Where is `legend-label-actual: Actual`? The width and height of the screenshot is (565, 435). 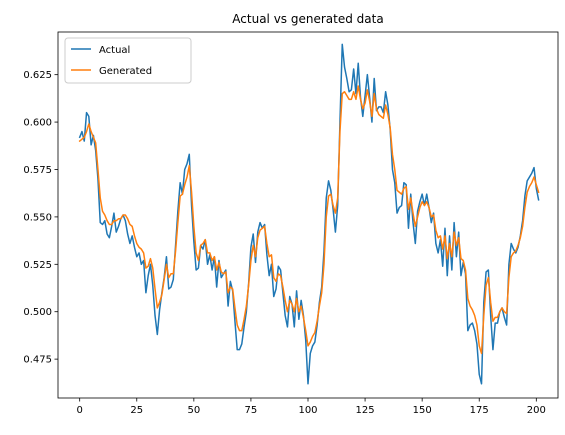 legend-label-actual: Actual is located at coordinates (114, 50).